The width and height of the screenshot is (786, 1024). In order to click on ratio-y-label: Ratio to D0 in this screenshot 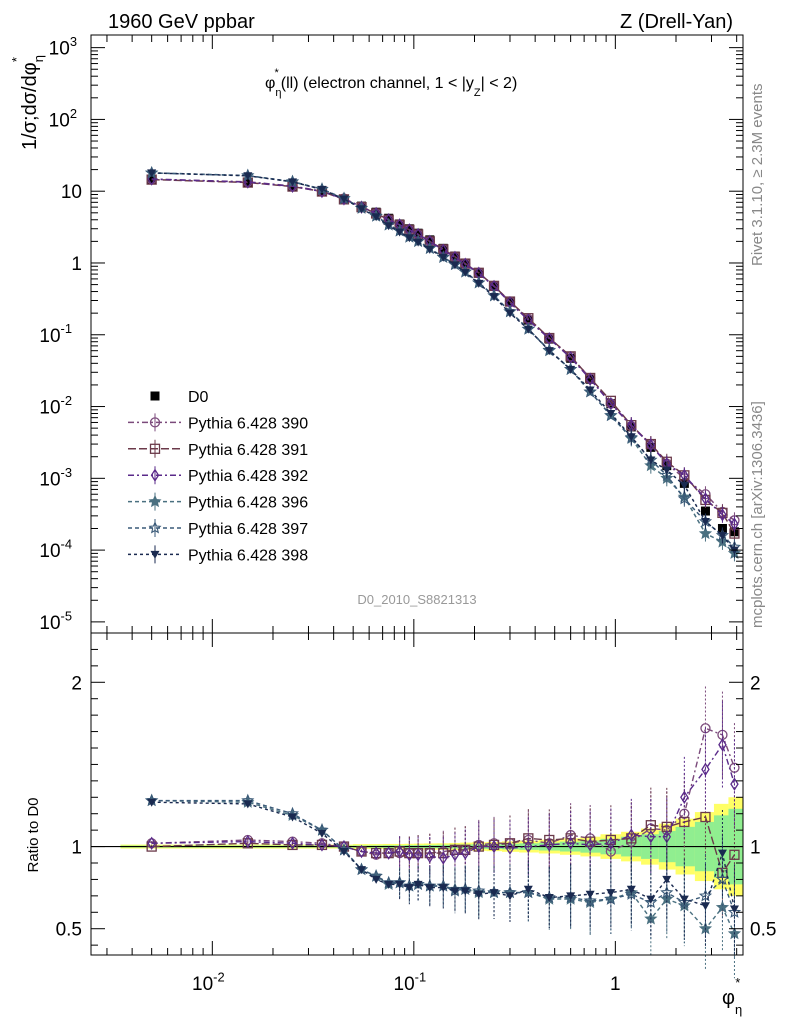, I will do `click(33, 834)`.